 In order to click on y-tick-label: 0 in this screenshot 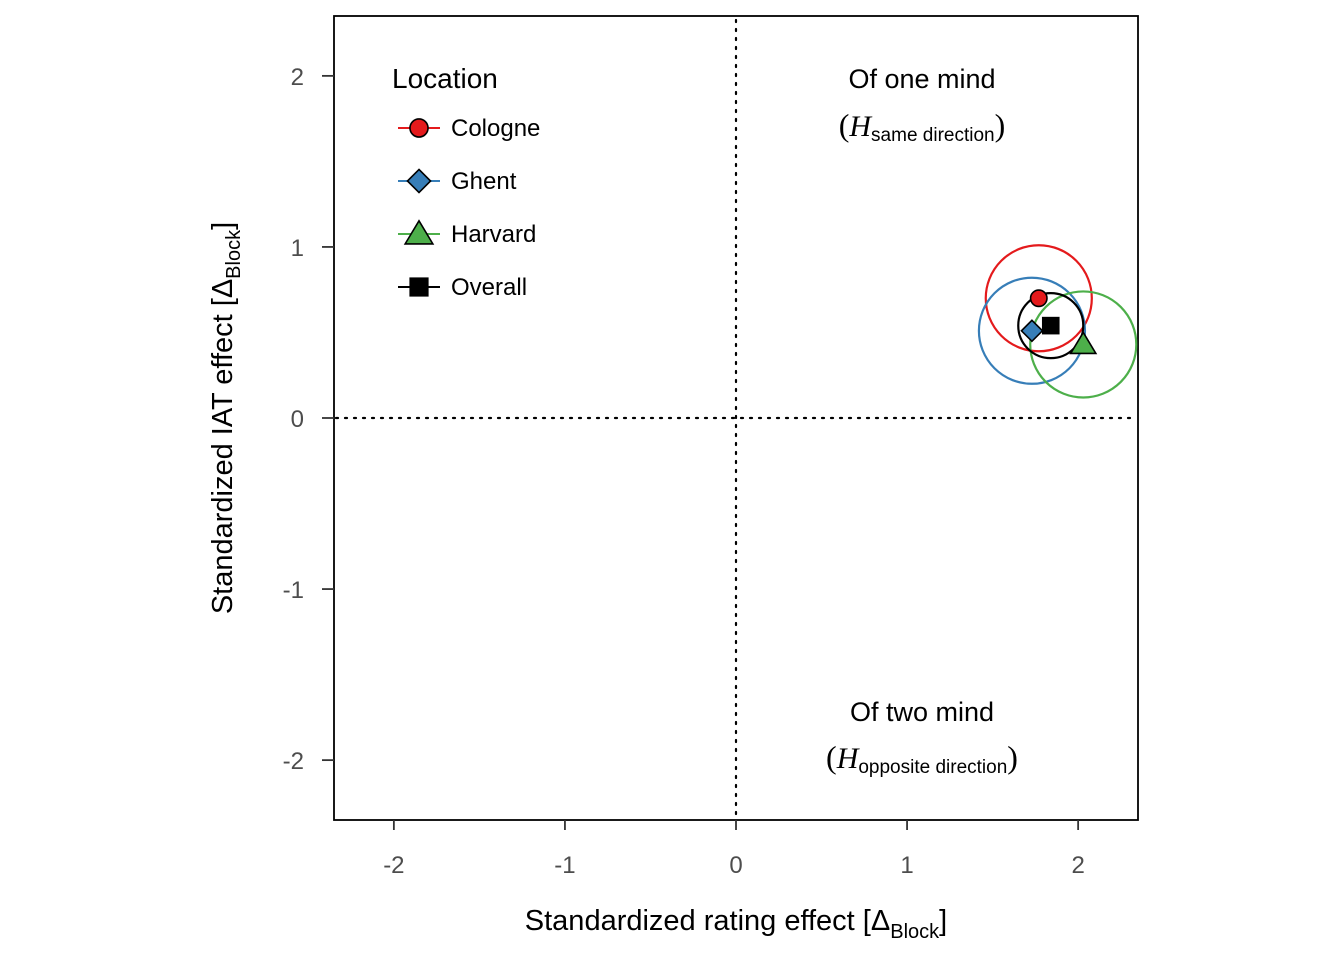, I will do `click(297, 419)`.